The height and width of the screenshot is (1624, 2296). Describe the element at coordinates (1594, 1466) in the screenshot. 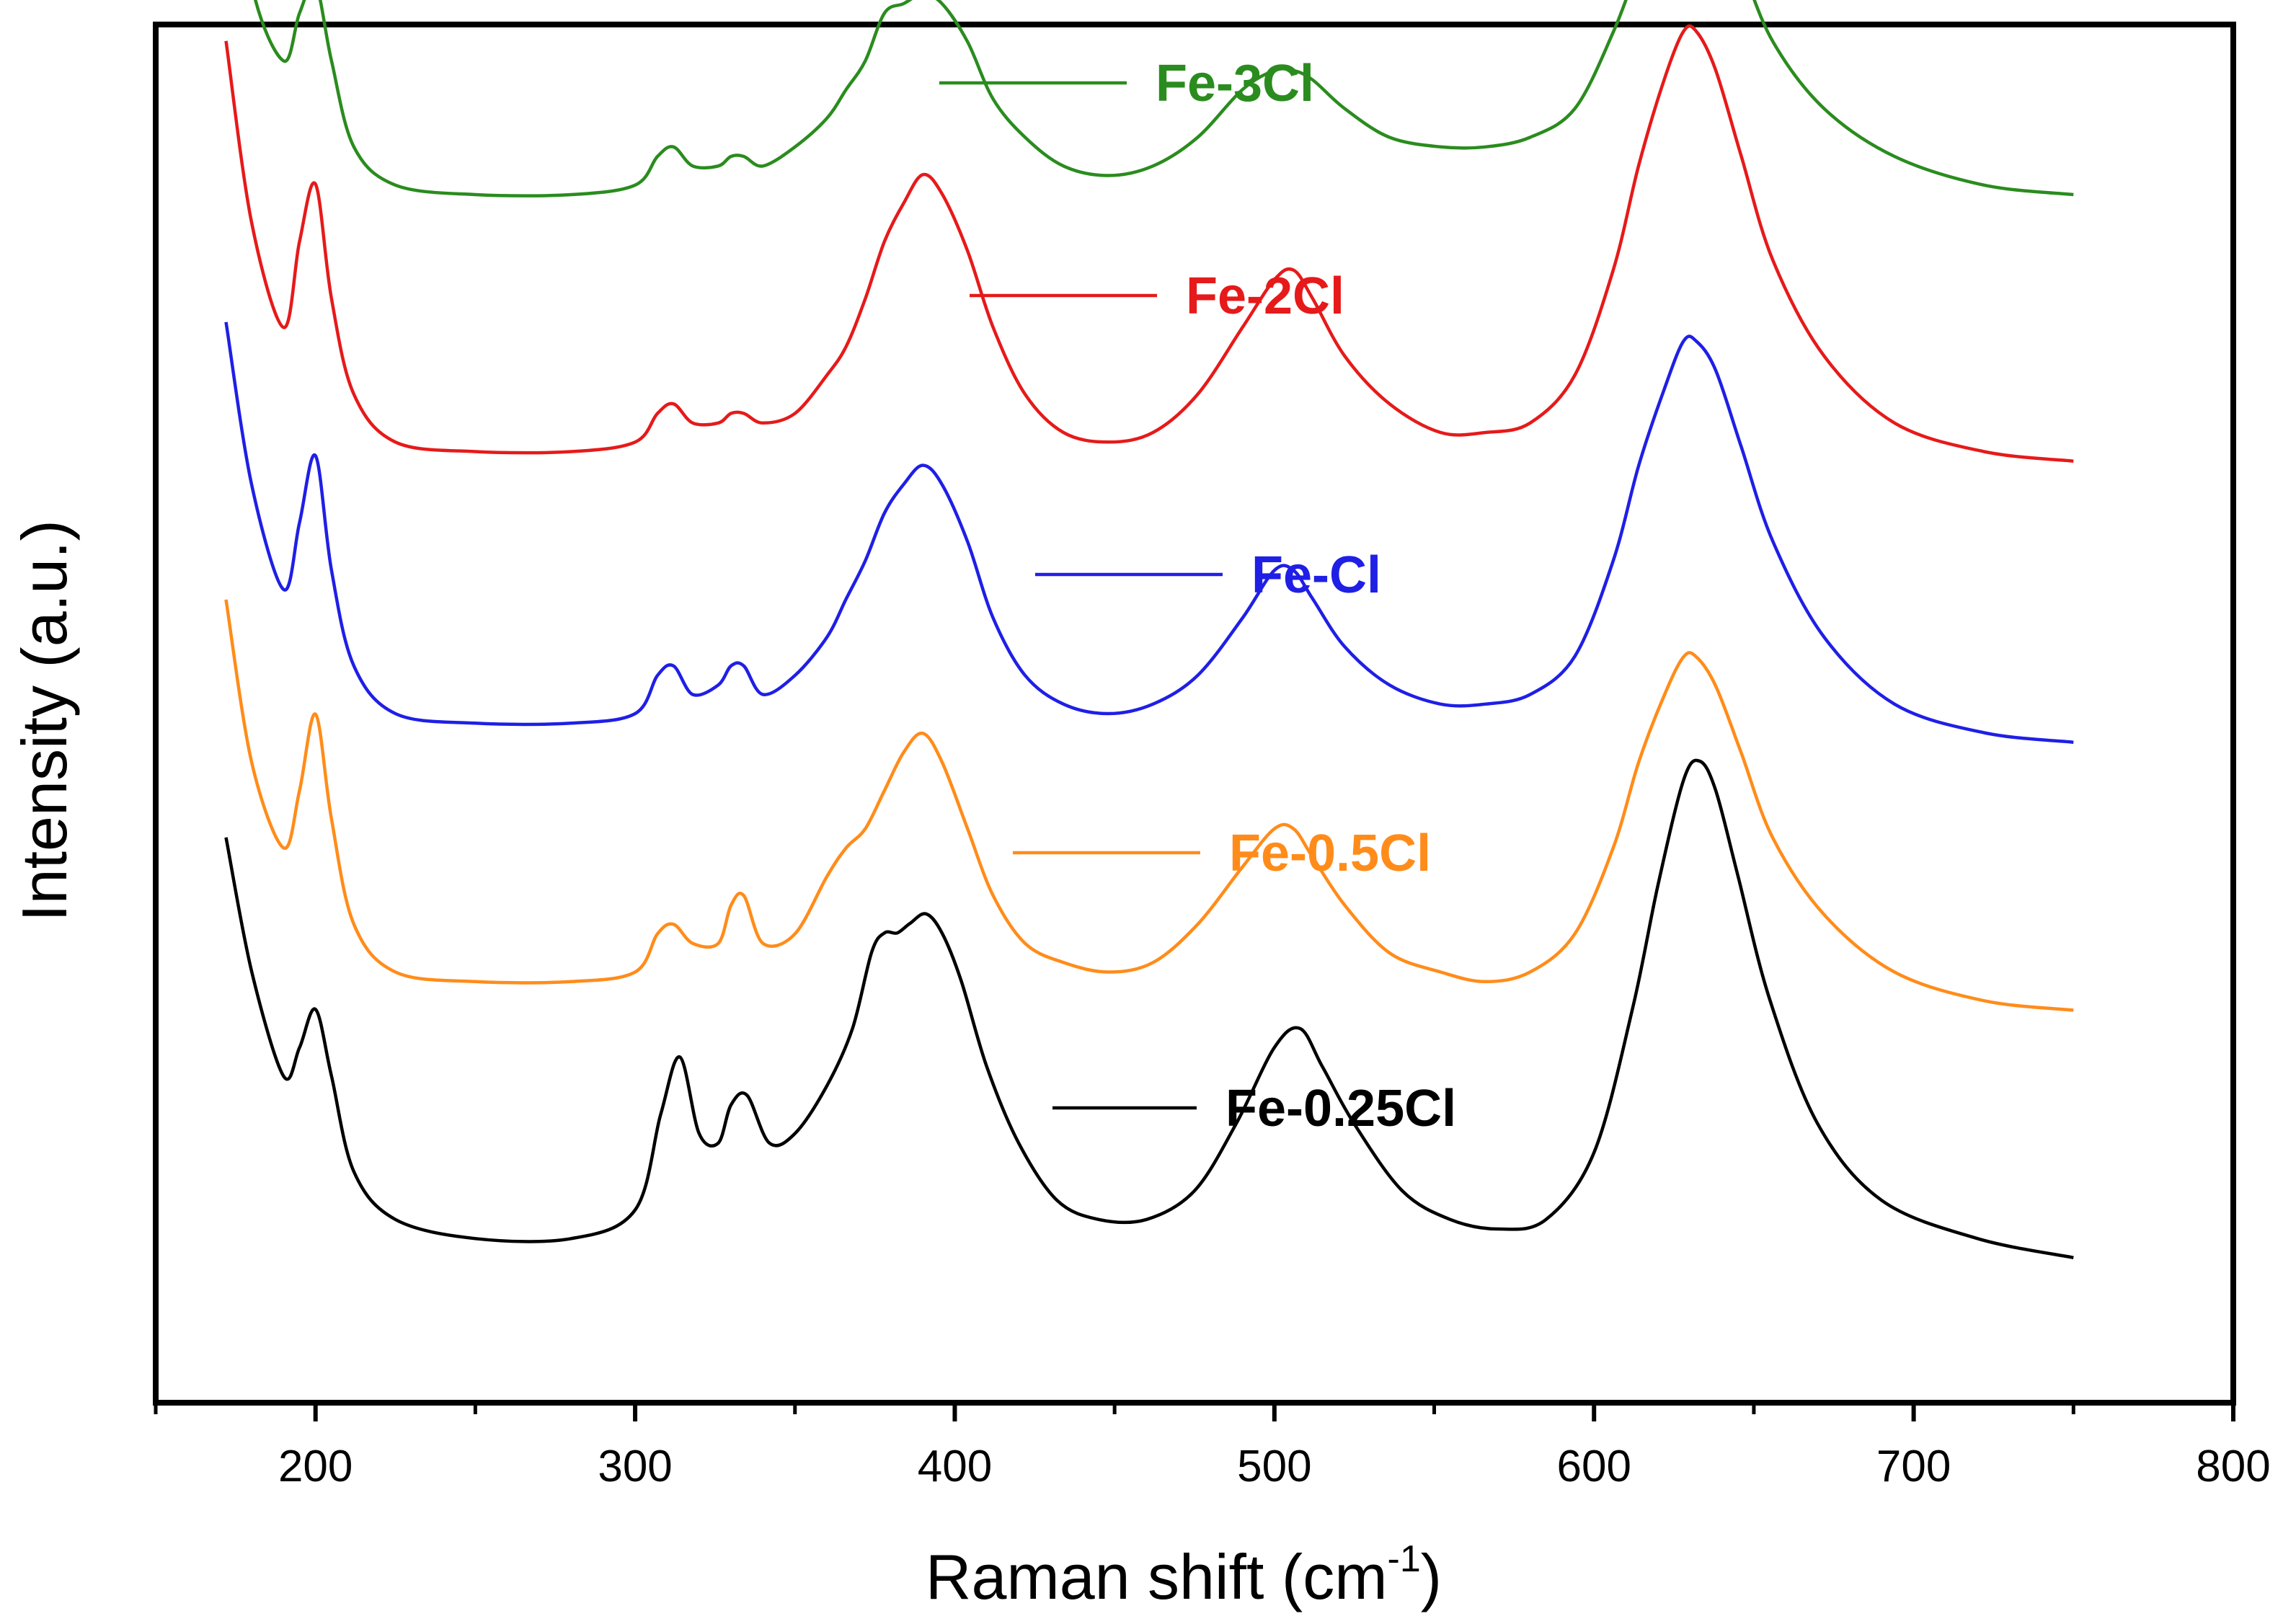

I see `x-tick-label: 600` at that location.